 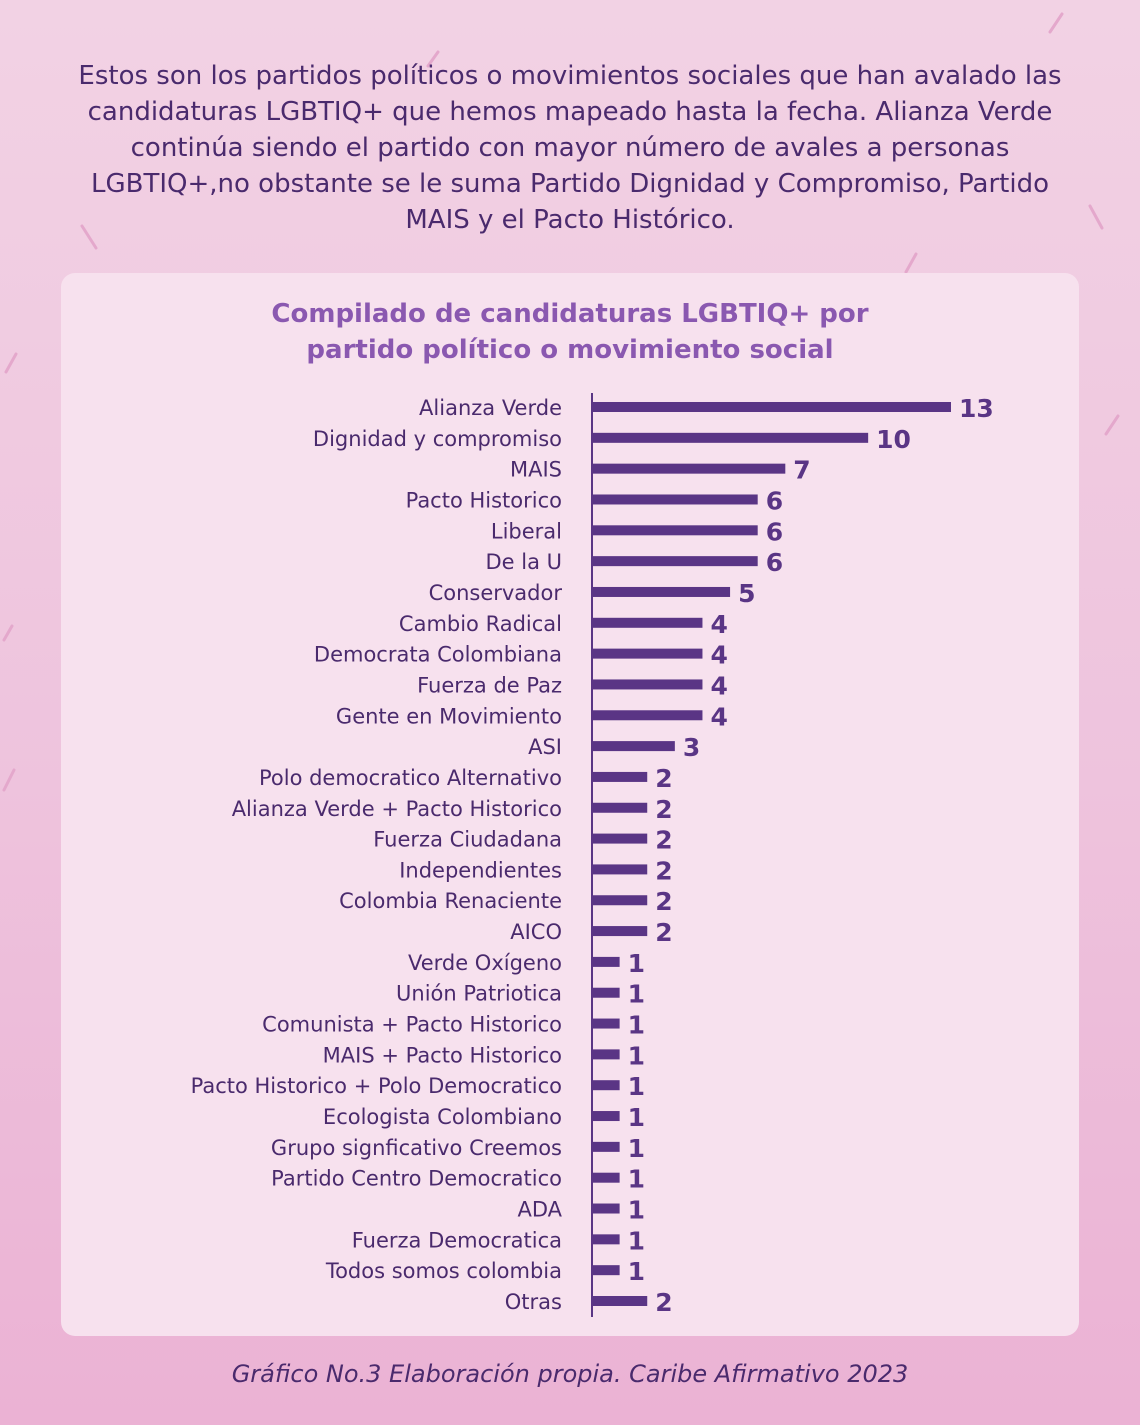 I want to click on value-label: 7, so click(x=801, y=470).